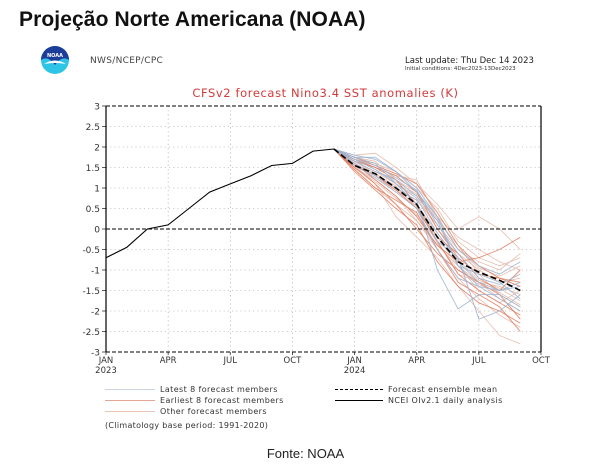 The width and height of the screenshot is (611, 469). I want to click on noaa-logo-icon: NOAA, so click(55, 60).